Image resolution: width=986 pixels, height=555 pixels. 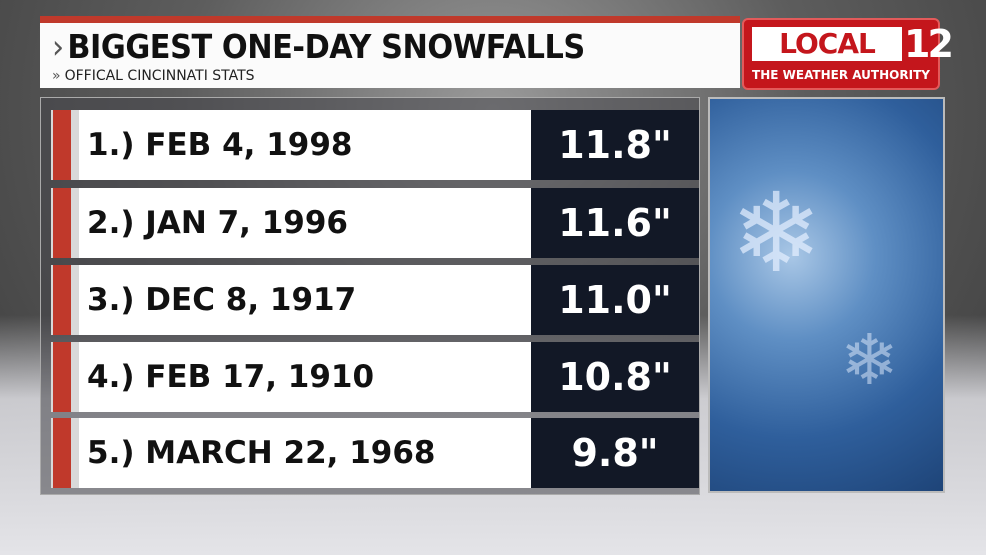 I want to click on subtitle: » OFFICAL CINCINNATI STATS, so click(x=153, y=76).